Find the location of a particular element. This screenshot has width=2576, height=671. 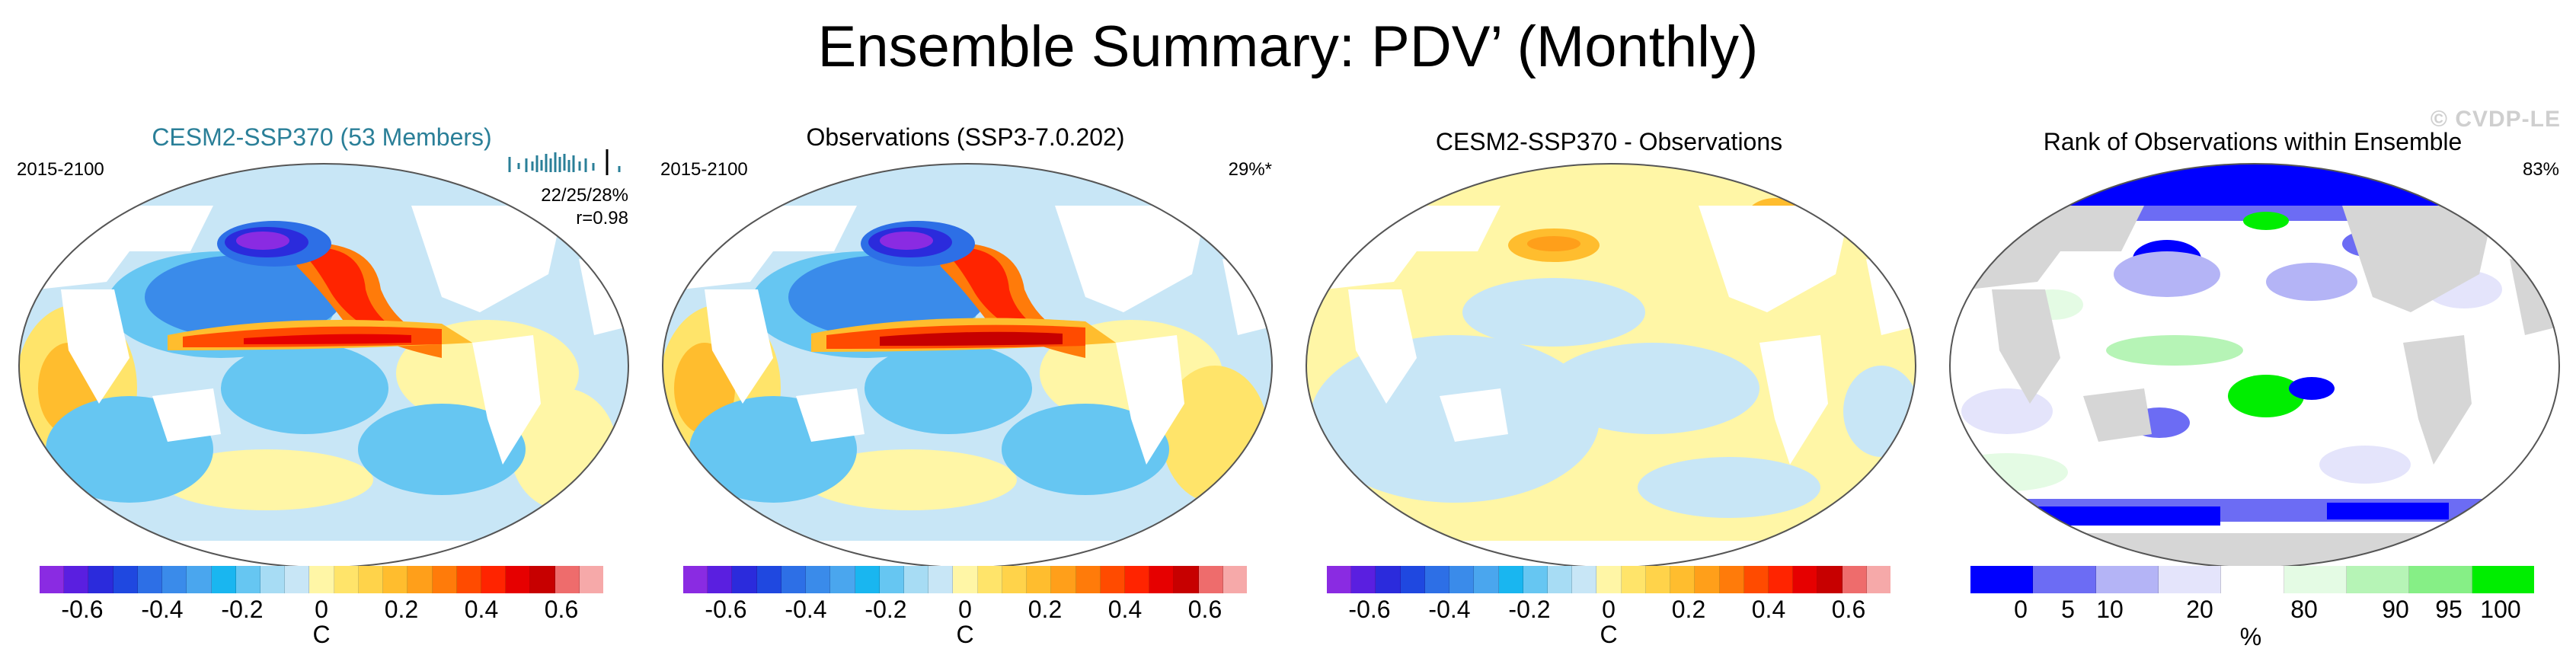

tick-label: 80 is located at coordinates (2304, 609).